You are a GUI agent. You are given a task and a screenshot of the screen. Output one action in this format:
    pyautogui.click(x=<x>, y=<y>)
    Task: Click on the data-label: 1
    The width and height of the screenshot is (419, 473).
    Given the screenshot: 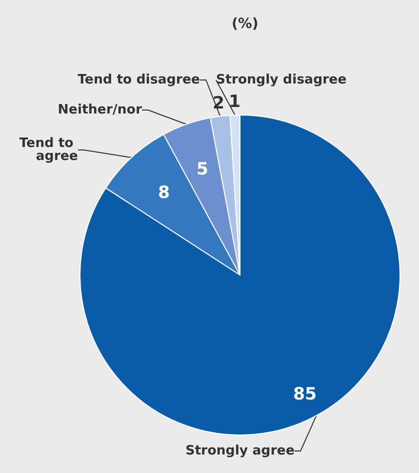 What is the action you would take?
    pyautogui.click(x=234, y=102)
    